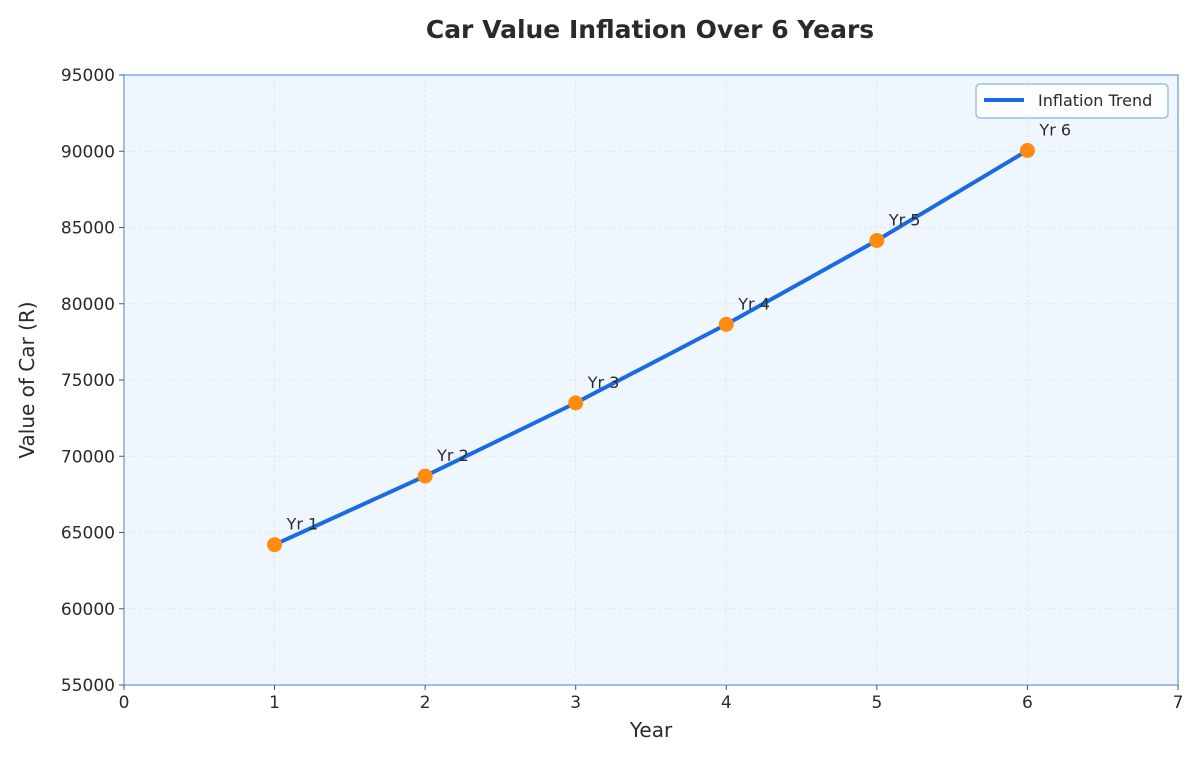 This screenshot has width=1200, height=765. What do you see at coordinates (425, 703) in the screenshot?
I see `x-tick-label: 2` at bounding box center [425, 703].